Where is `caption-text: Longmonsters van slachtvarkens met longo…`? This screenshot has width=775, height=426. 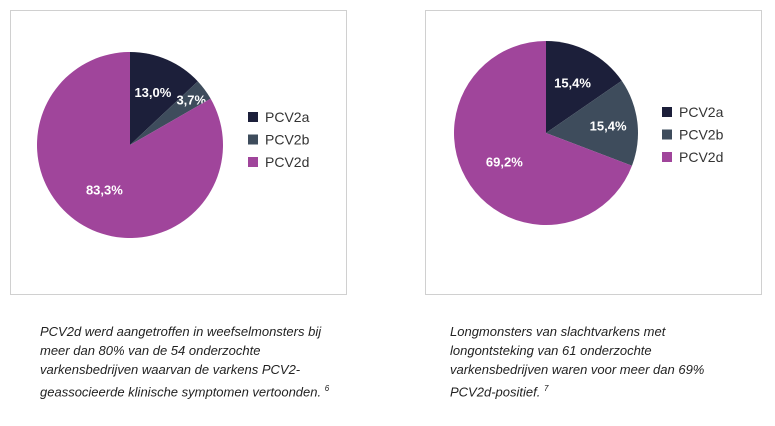
caption-text: Longmonsters van slachtvarkens met longo… is located at coordinates (577, 362).